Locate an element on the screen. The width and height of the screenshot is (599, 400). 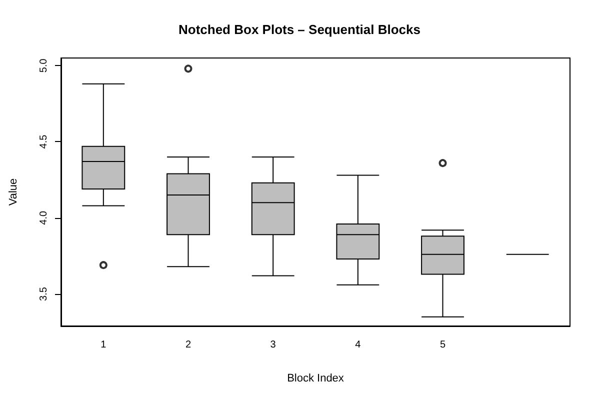
y-tick-label: 4.5 is located at coordinates (44, 141).